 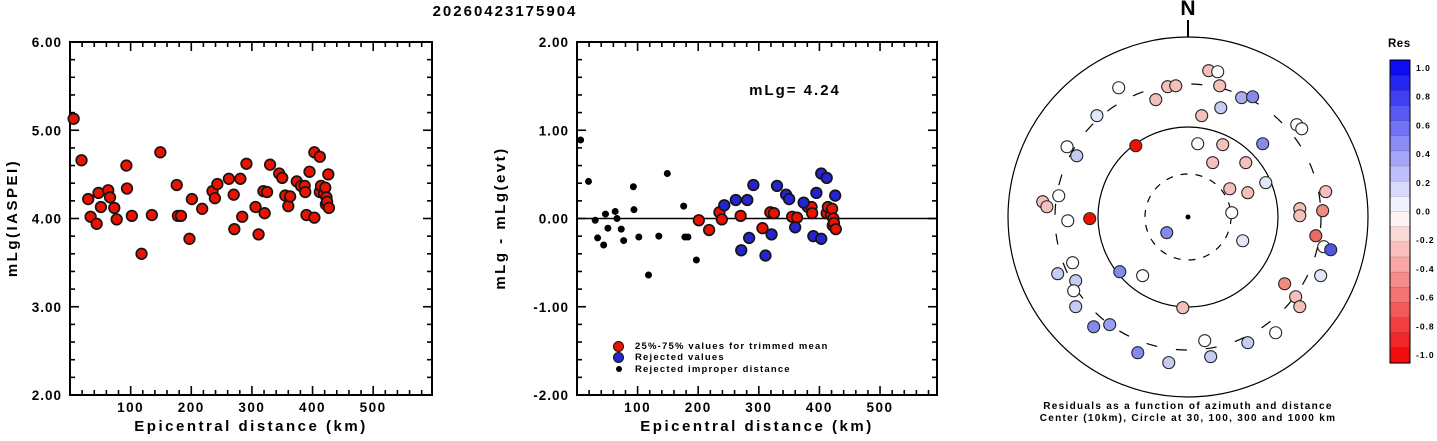 I want to click on north-label: N, so click(x=1188, y=10).